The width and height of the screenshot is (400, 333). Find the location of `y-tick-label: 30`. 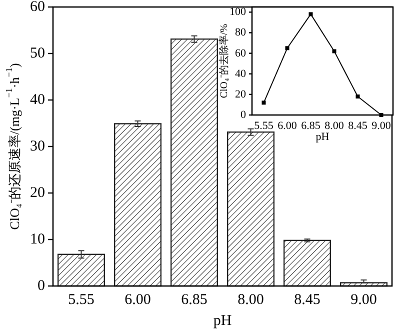

y-tick-label: 30 is located at coordinates (37, 146).